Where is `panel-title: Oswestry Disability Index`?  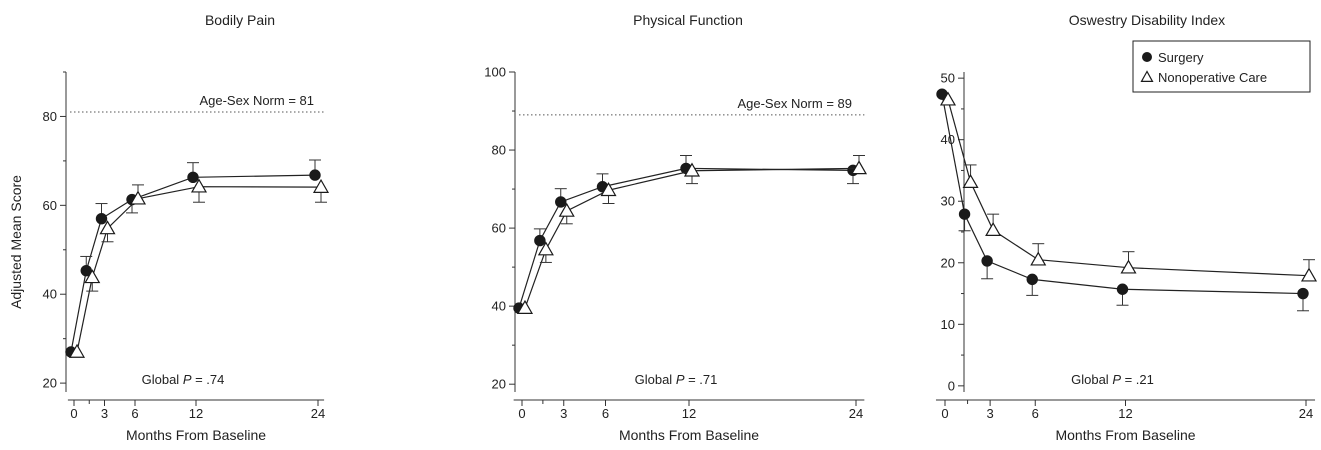
panel-title: Oswestry Disability Index is located at coordinates (1147, 20).